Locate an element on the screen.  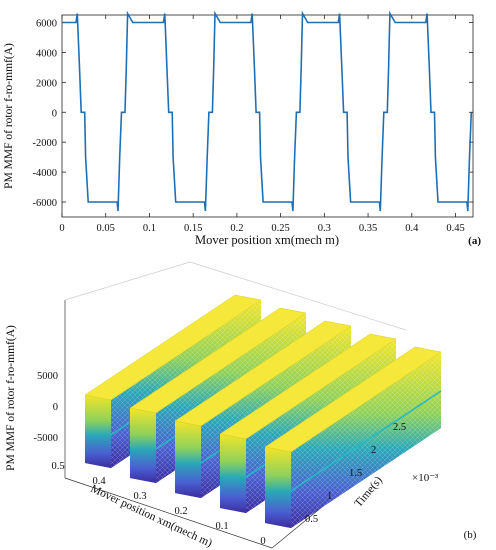
surface-zero-line is located at coordinates (366, 441).